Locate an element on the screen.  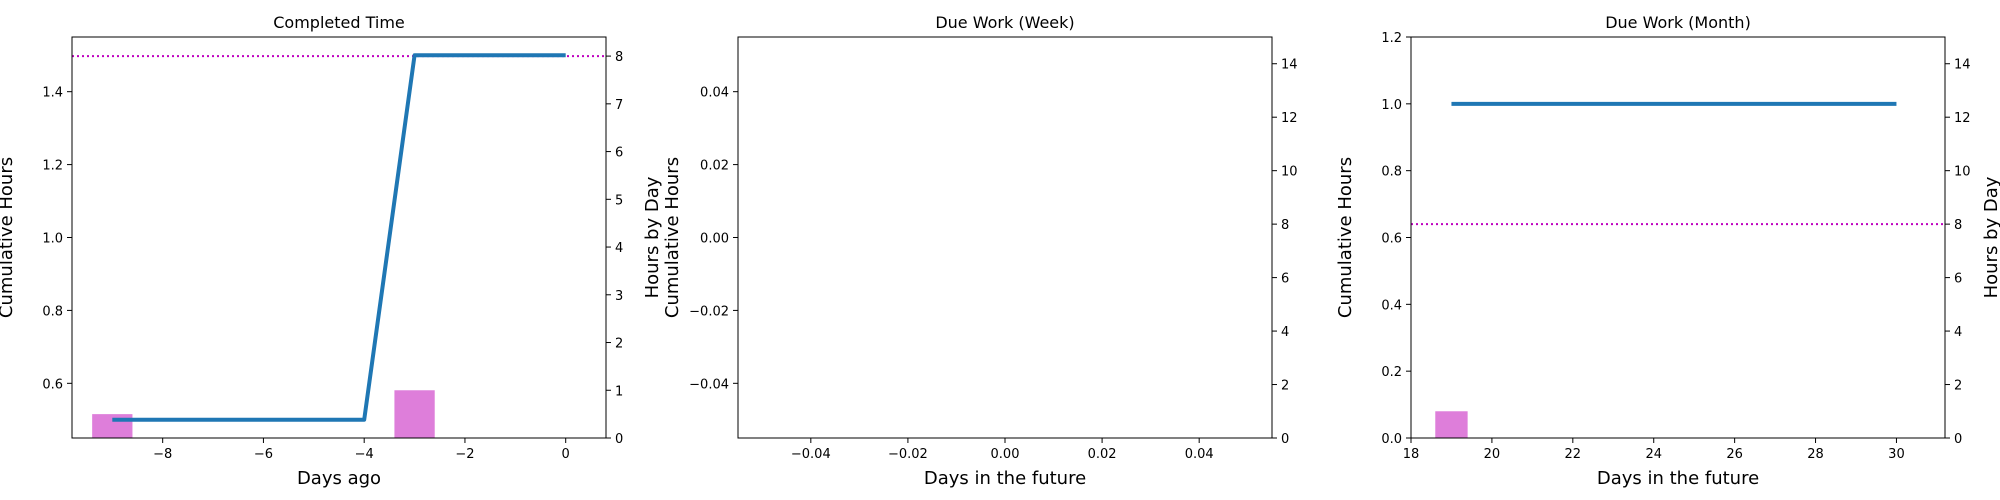
y-tick-label: −0.04 is located at coordinates (709, 384).